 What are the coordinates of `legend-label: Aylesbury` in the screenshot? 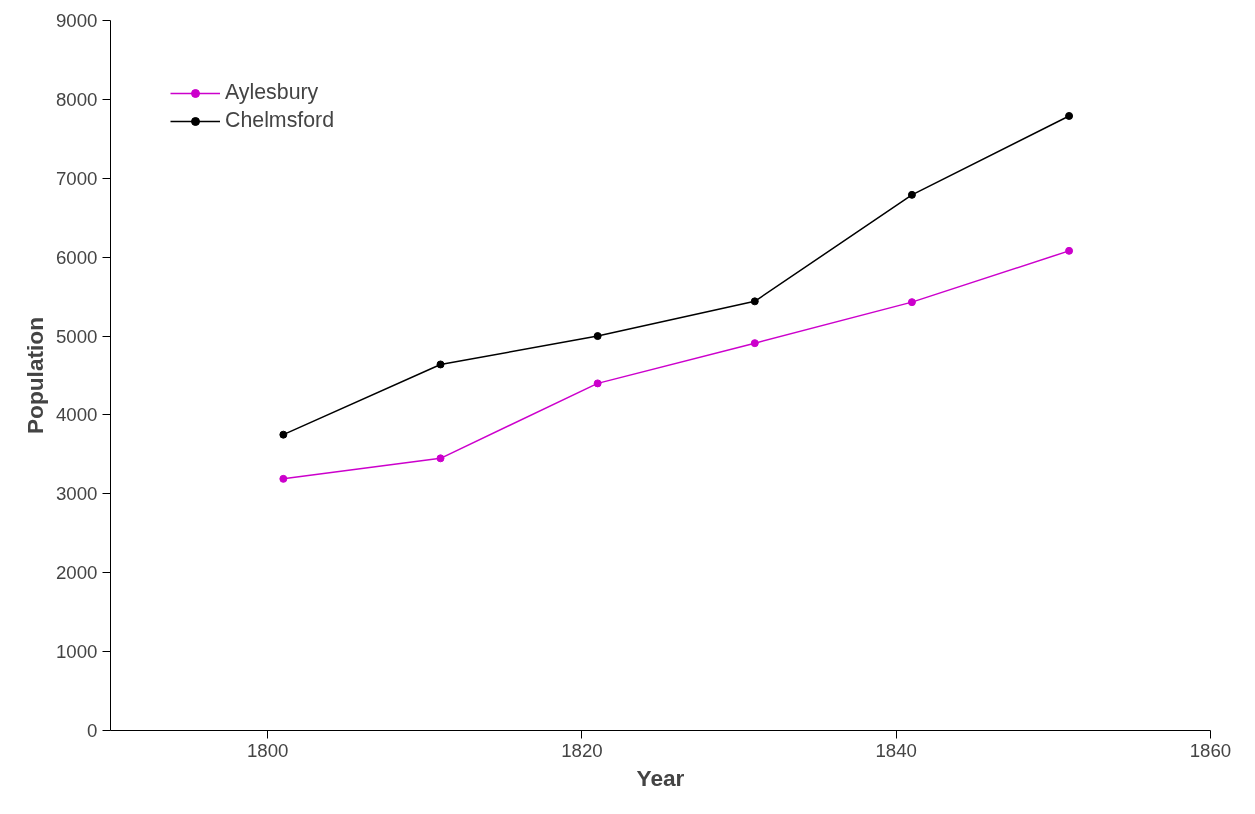 It's located at (272, 92).